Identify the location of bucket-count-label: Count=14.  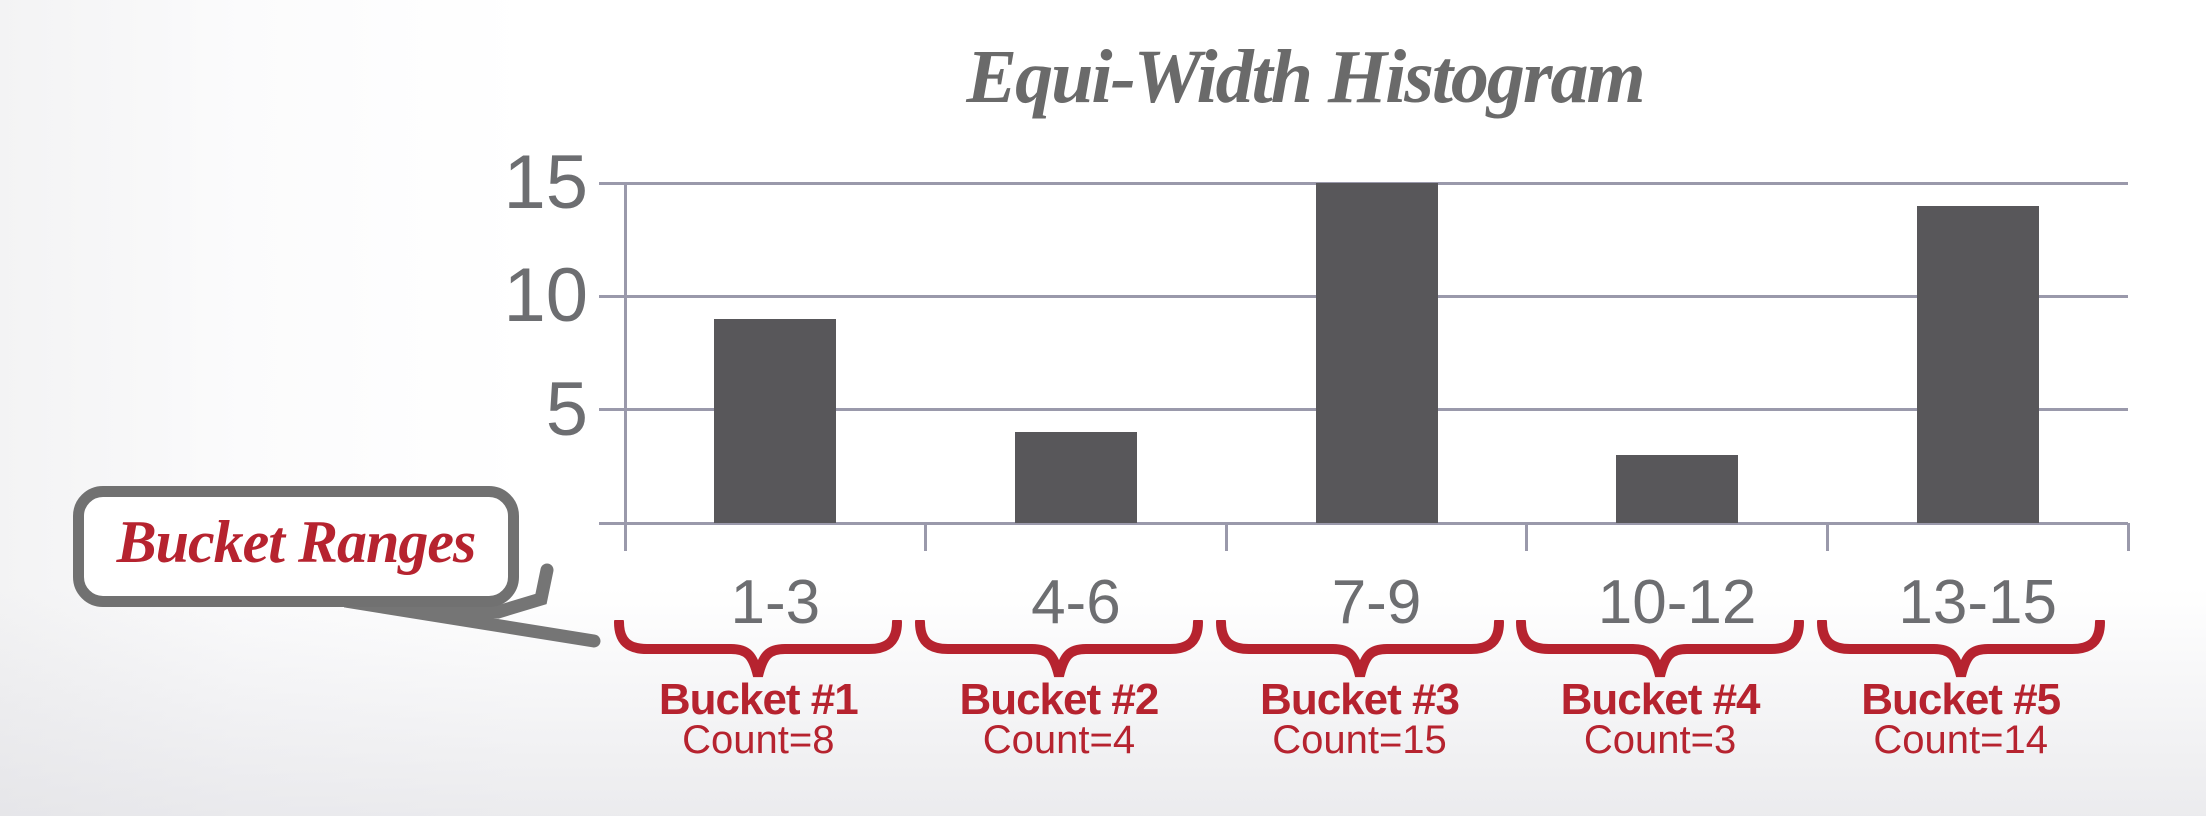
(1960, 740).